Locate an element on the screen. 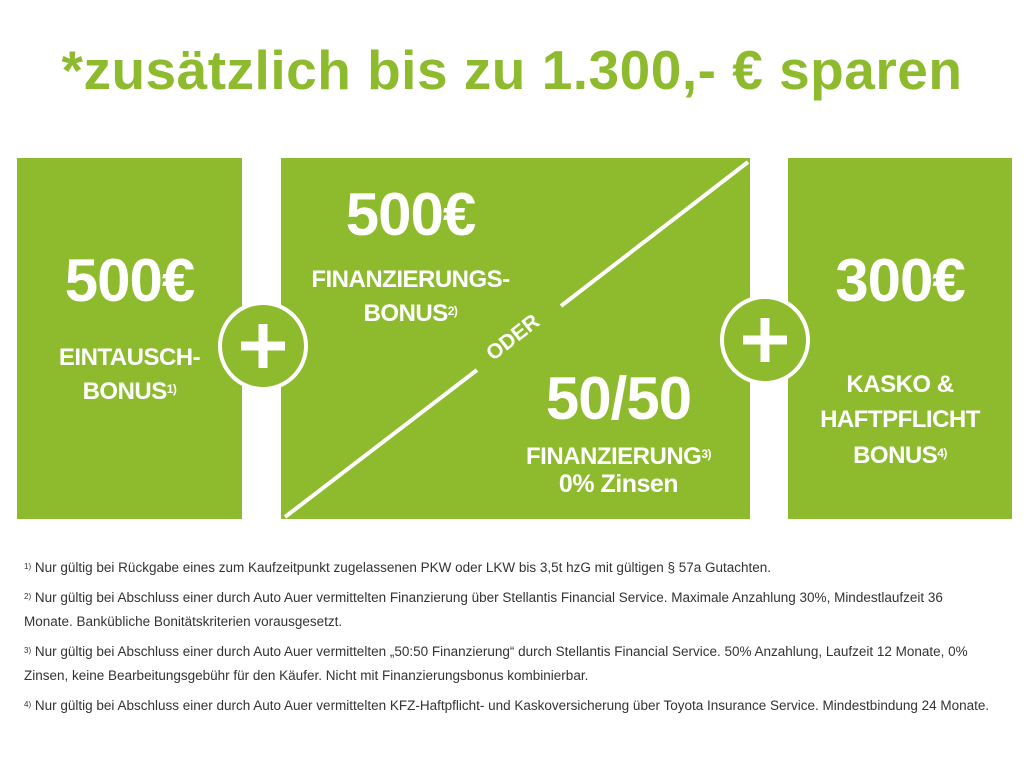 Image resolution: width=1024 pixels, height=768 pixels. insurance-label-3: BONUS4) is located at coordinates (900, 455).